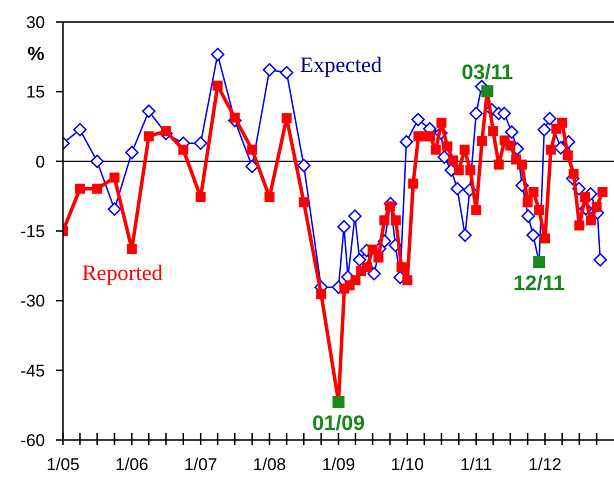  I want to click on x-tick-label: 1/11, so click(476, 464).